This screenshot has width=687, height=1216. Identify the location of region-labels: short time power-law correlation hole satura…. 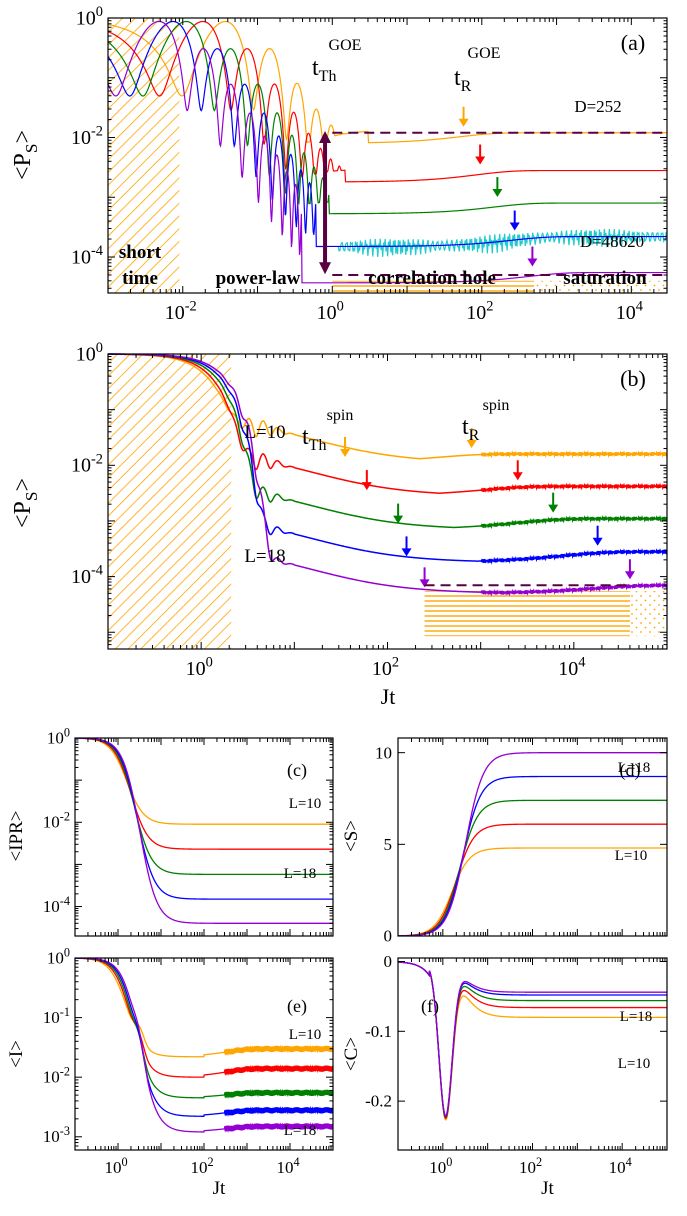
(383, 265).